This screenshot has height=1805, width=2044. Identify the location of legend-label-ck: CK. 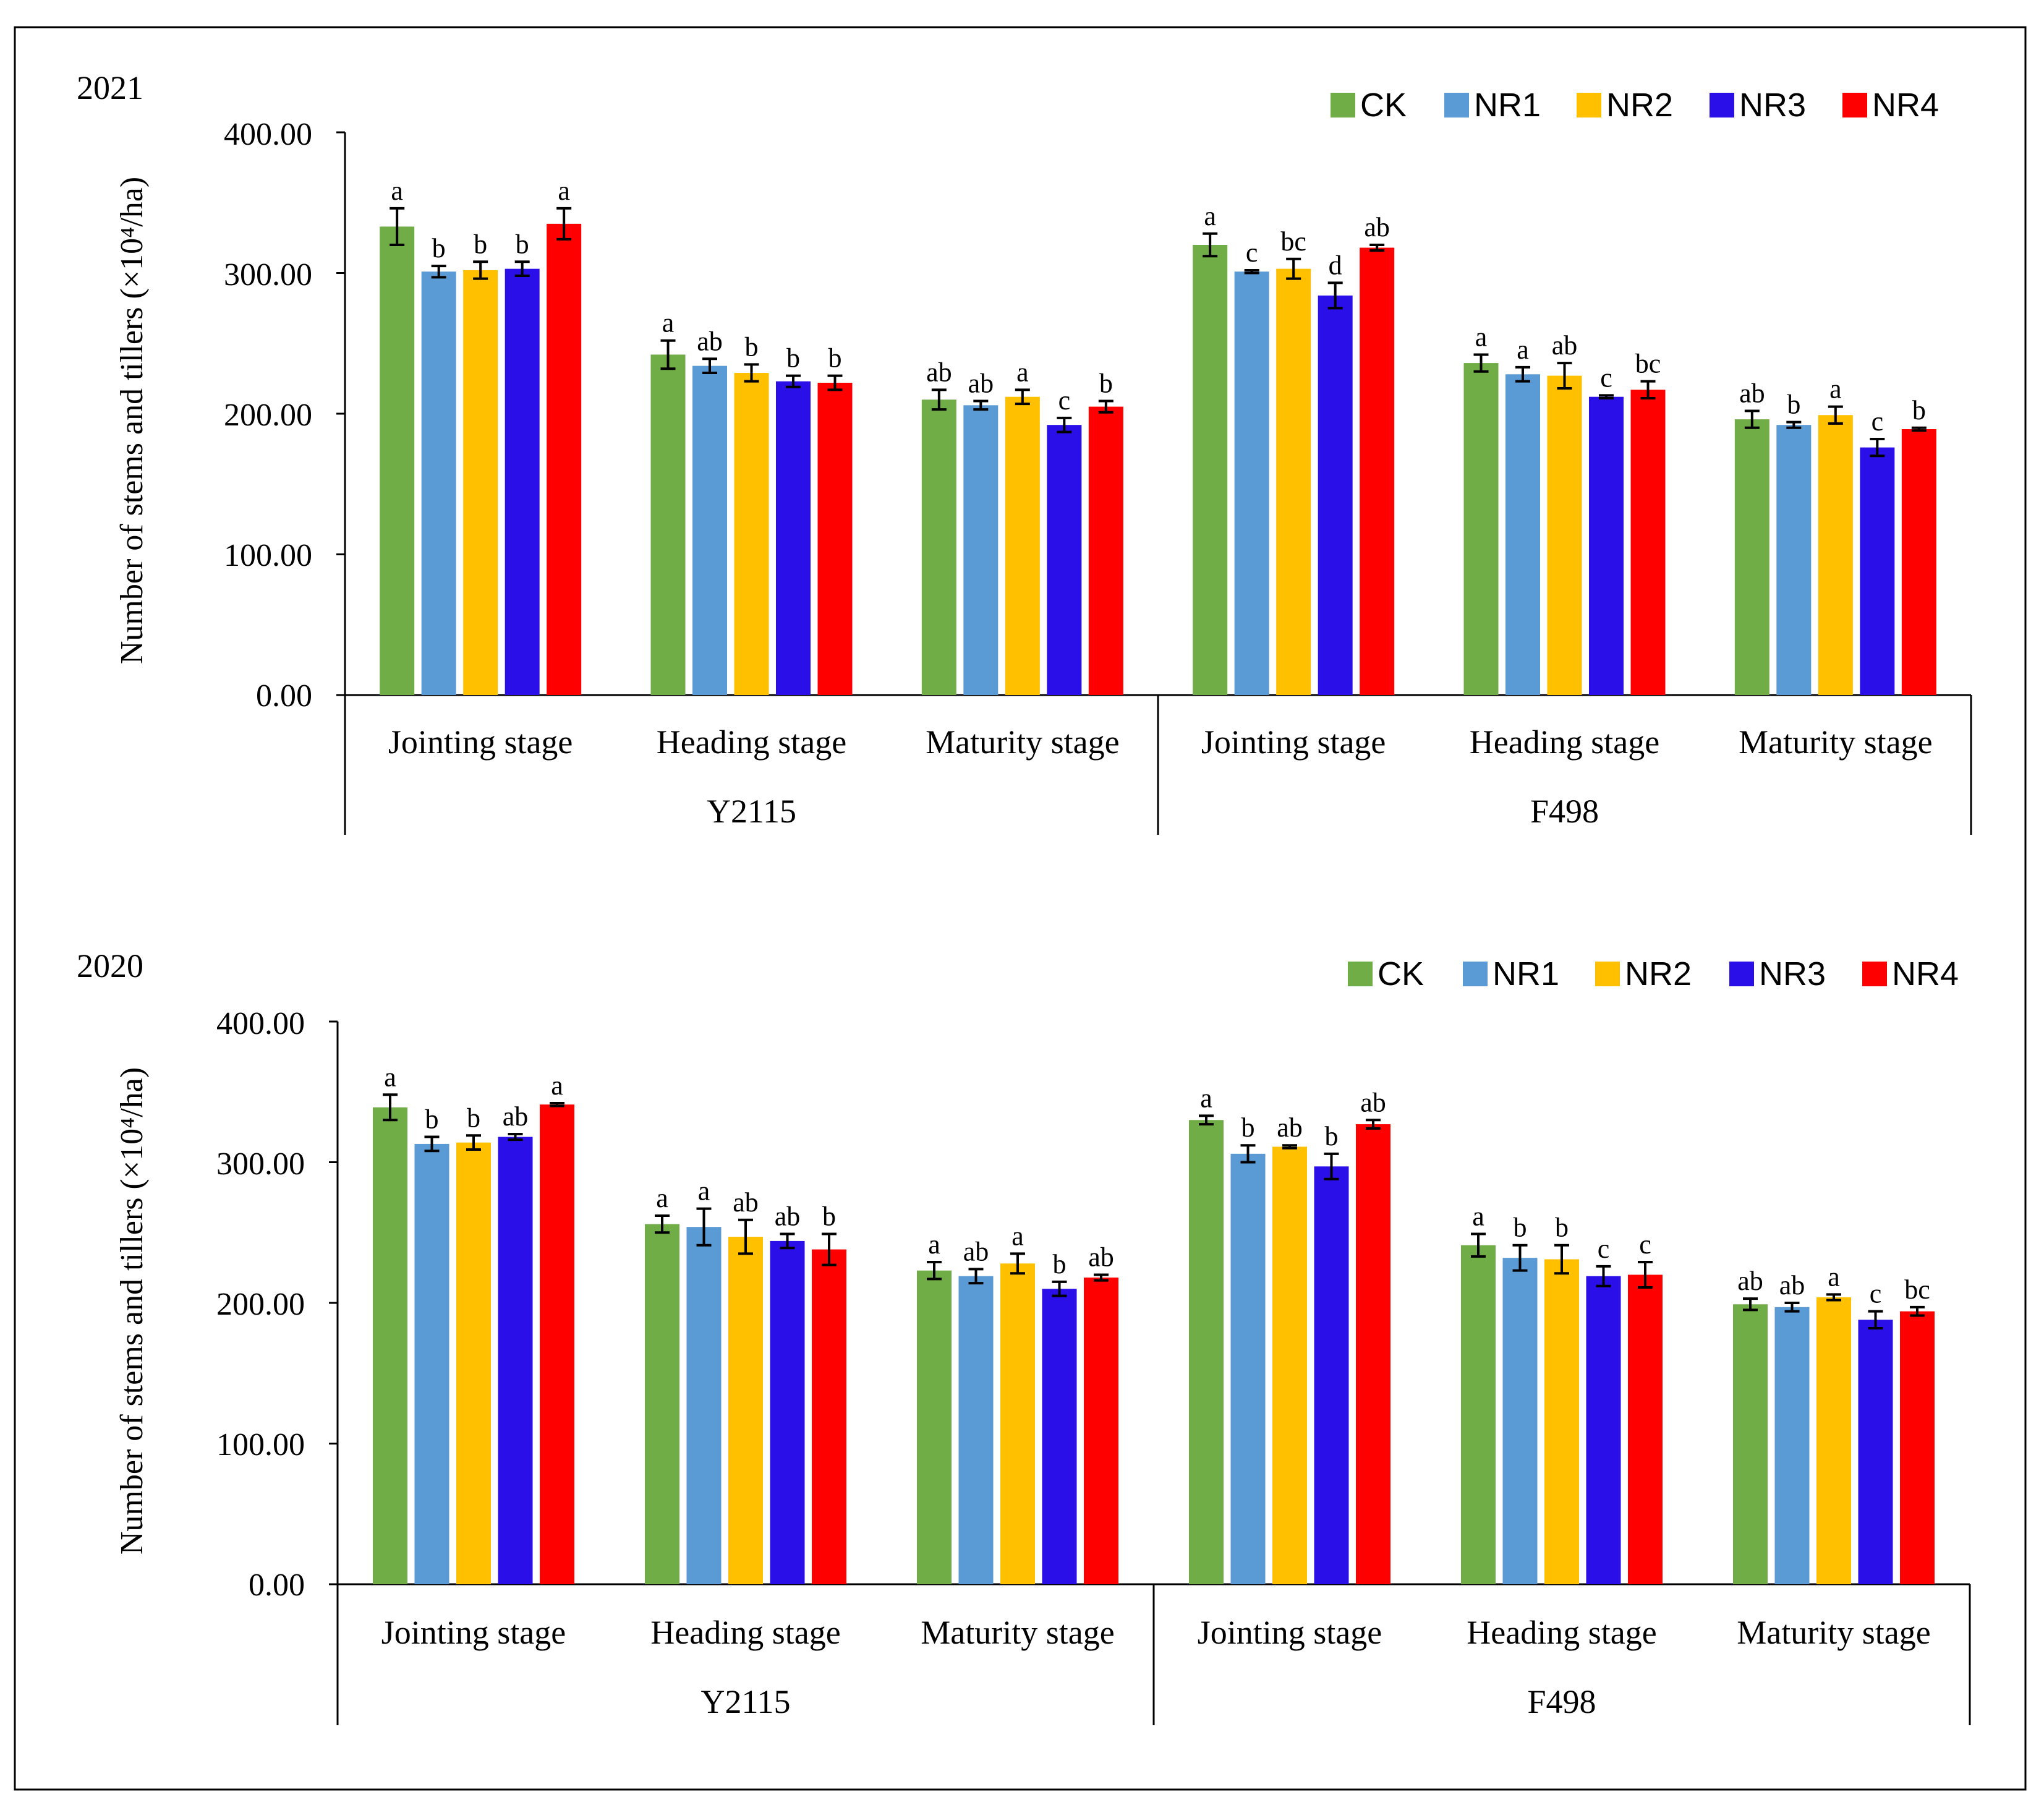
(1383, 105).